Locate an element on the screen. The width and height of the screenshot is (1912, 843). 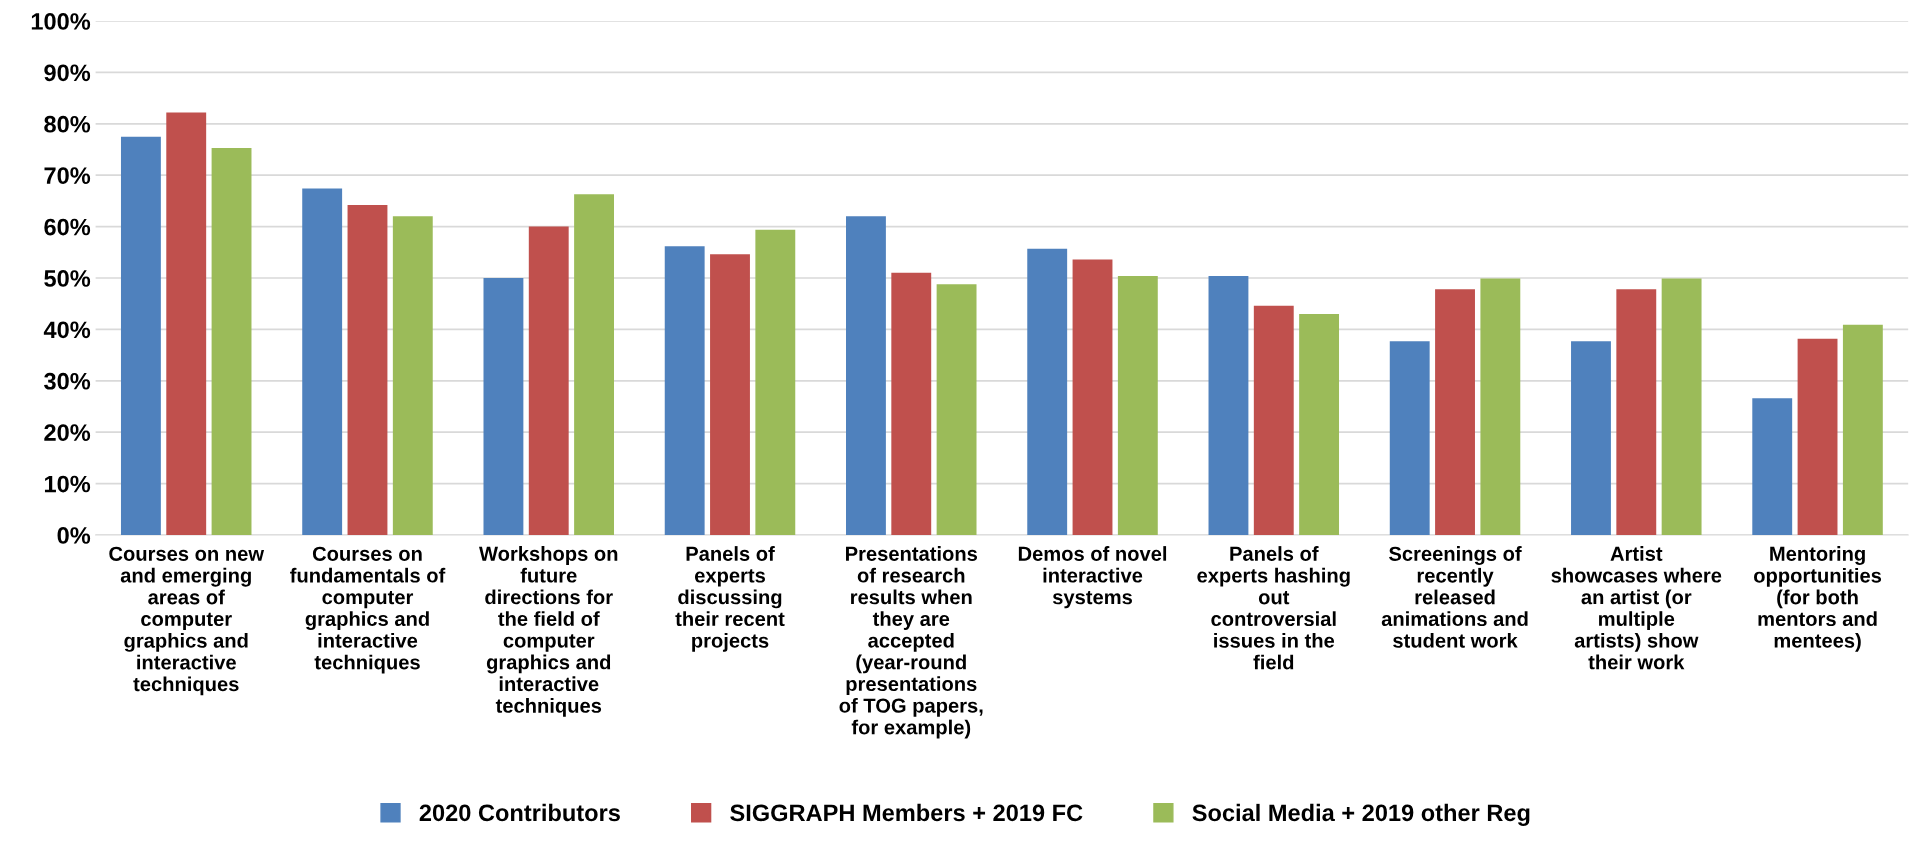
y-tick-label: 60% is located at coordinates (67, 227).